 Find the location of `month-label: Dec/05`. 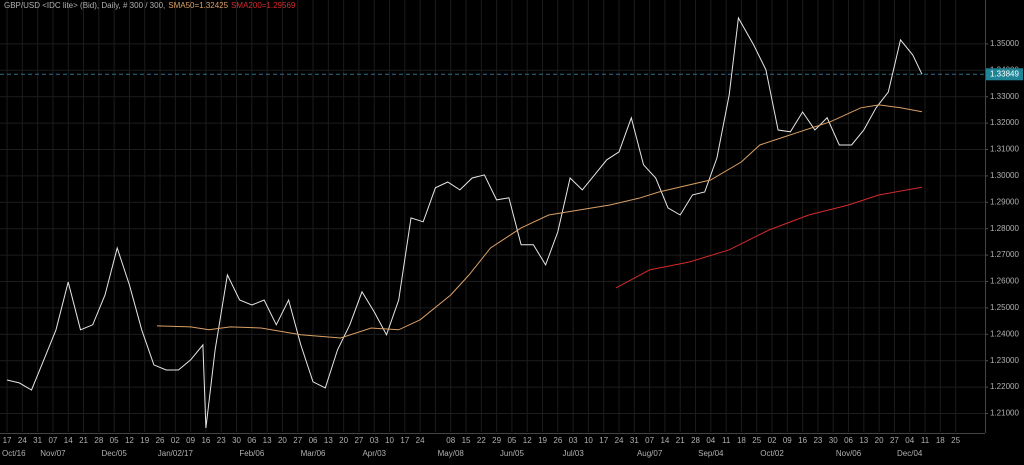

month-label: Dec/05 is located at coordinates (114, 453).